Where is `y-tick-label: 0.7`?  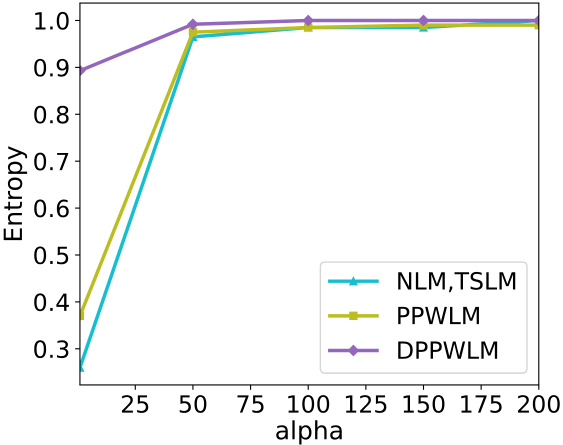 y-tick-label: 0.7 is located at coordinates (51, 161).